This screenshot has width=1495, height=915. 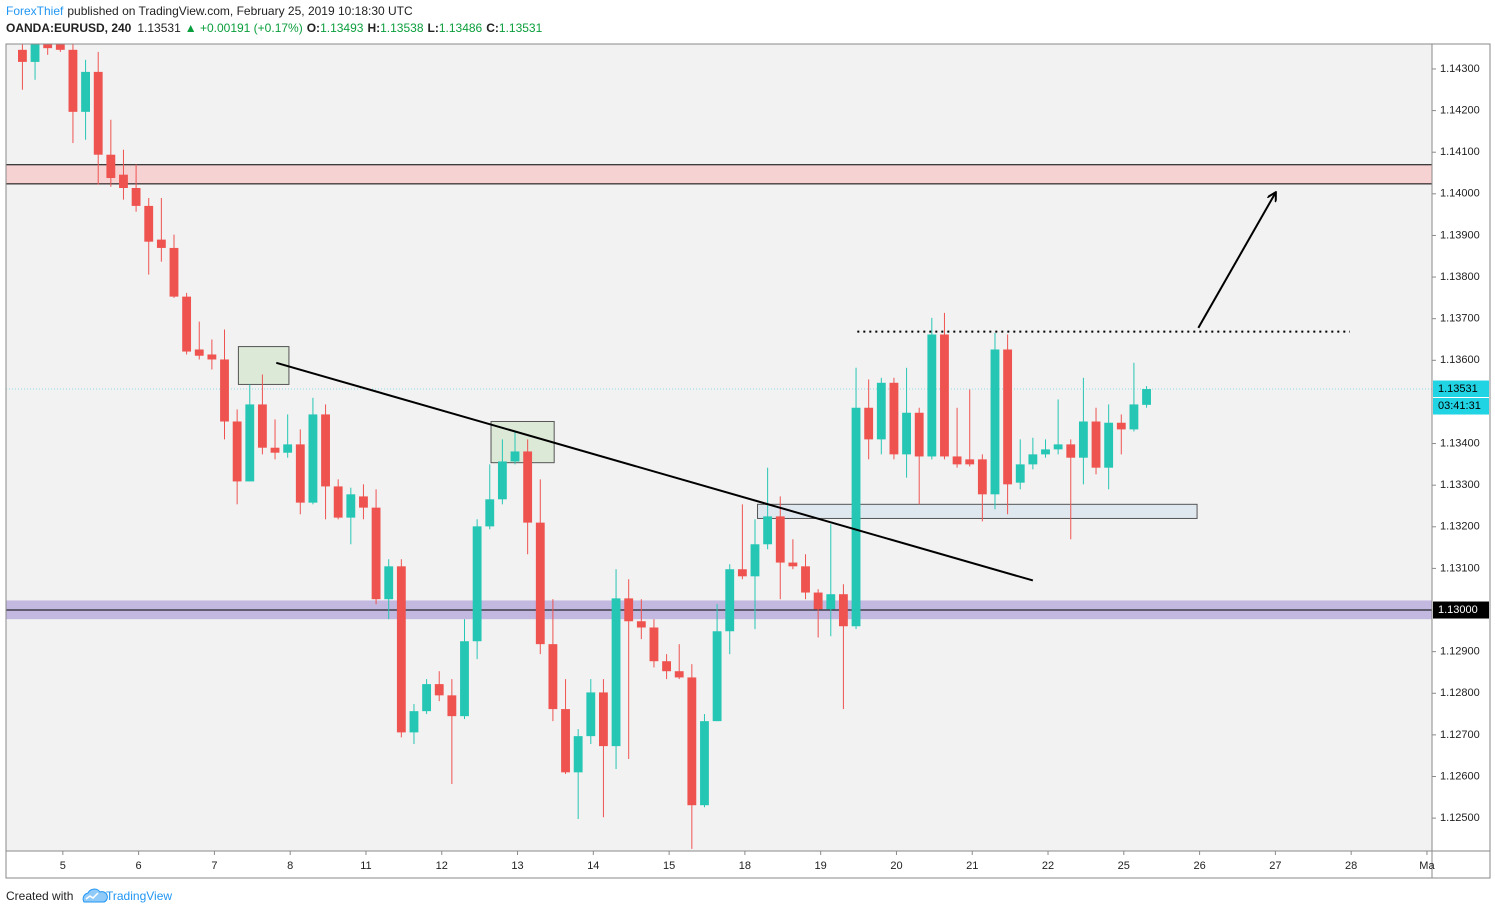 What do you see at coordinates (1460, 277) in the screenshot?
I see `y-tick-label: 1.13800` at bounding box center [1460, 277].